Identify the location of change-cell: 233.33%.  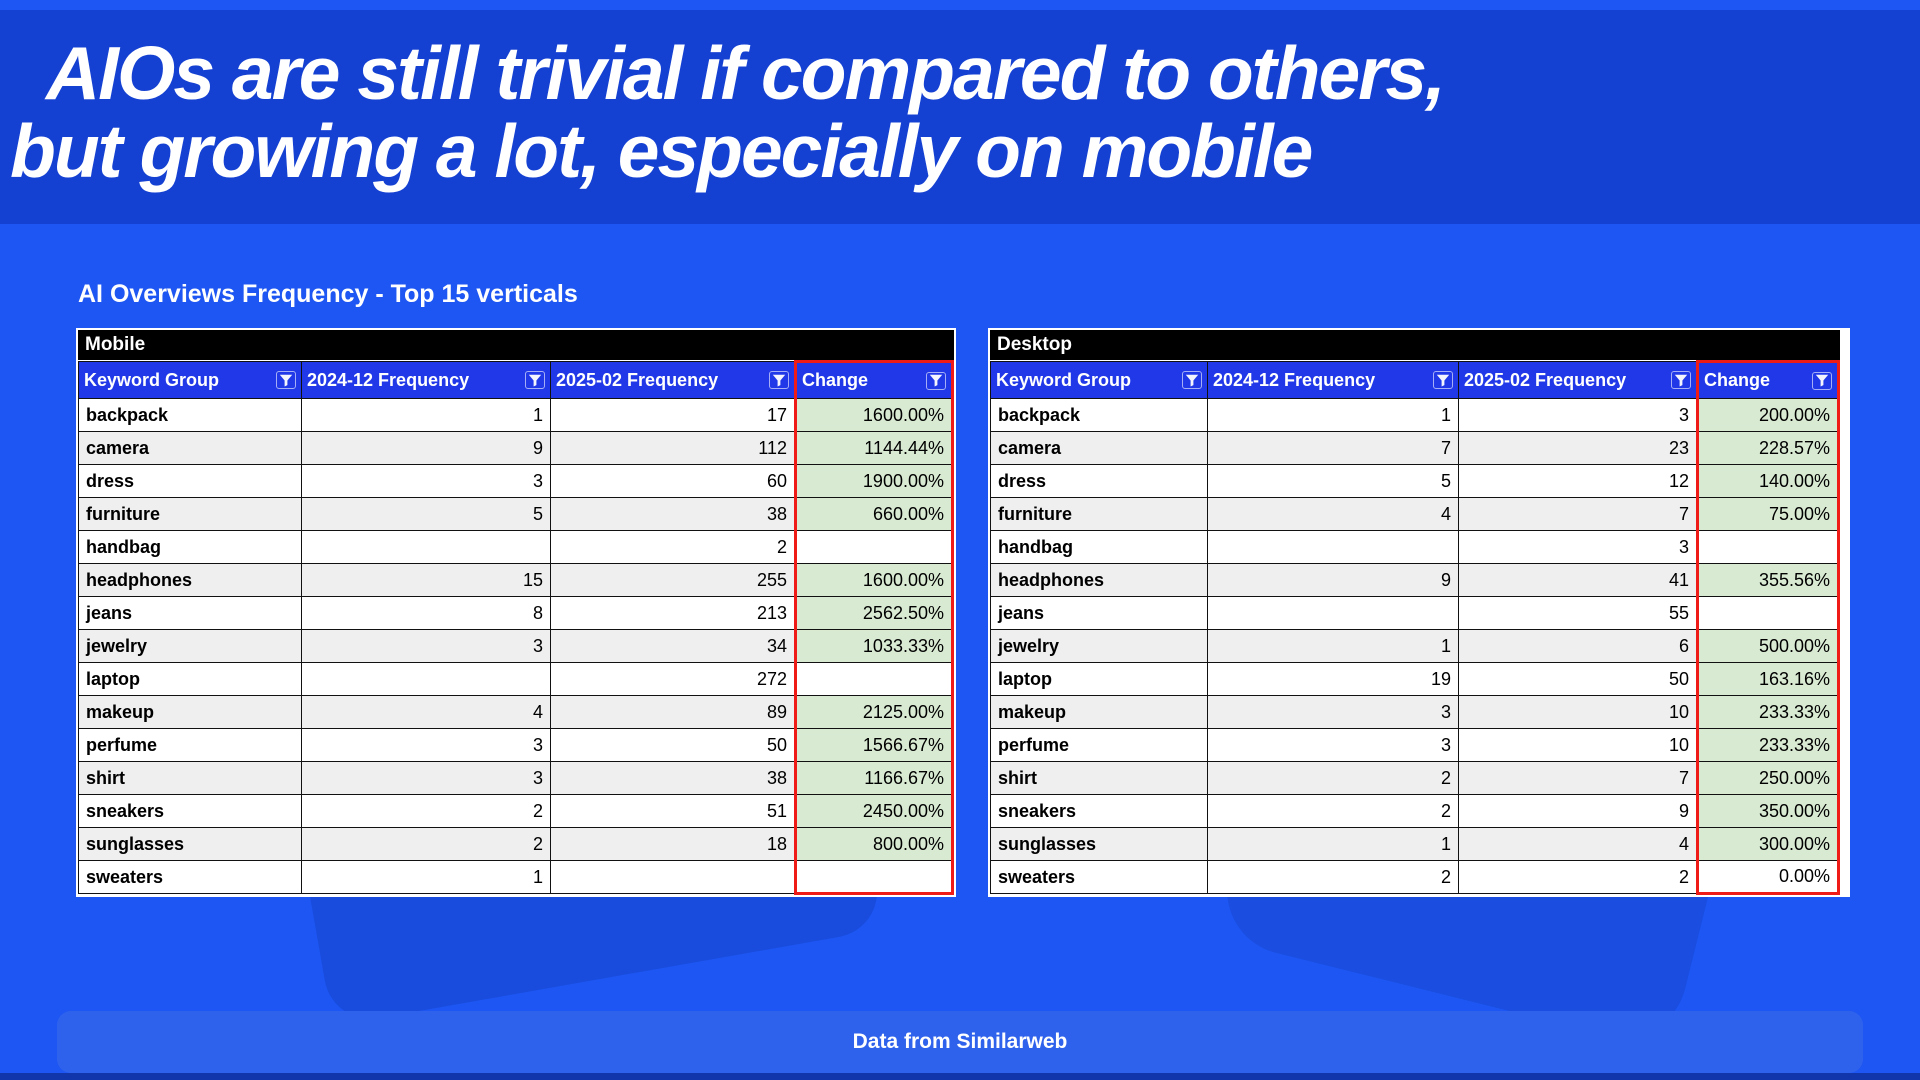
(1768, 745).